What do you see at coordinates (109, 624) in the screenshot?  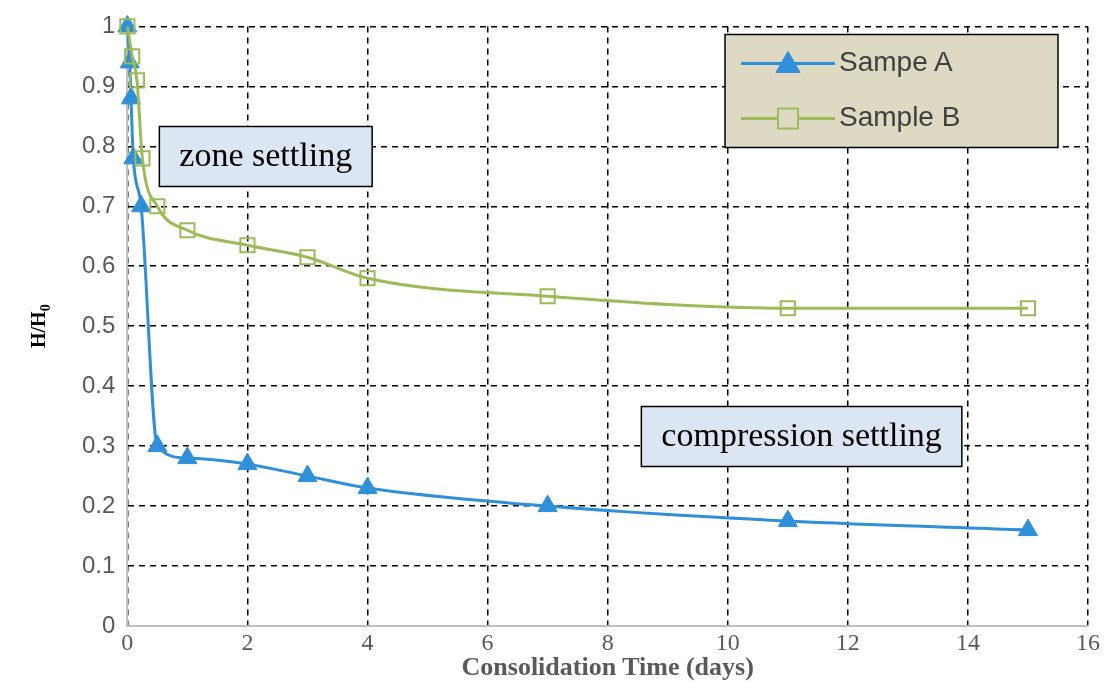 I see `y-tick-label: 0` at bounding box center [109, 624].